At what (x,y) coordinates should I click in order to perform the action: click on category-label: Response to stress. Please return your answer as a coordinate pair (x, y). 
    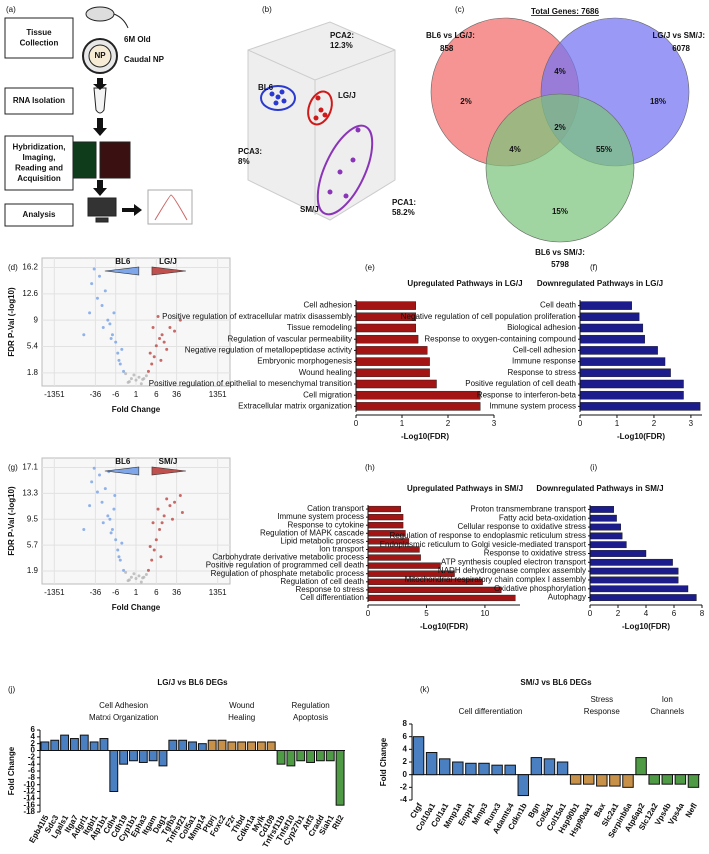
    Looking at the image, I should click on (330, 589).